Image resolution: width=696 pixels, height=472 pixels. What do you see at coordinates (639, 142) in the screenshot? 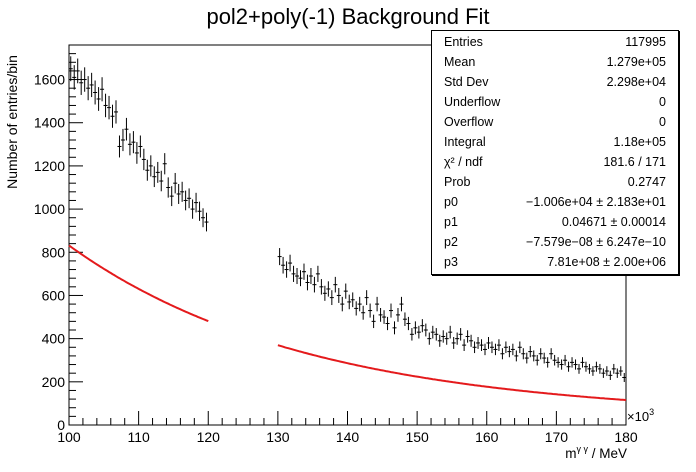
I see `stats-value: 1.18e+05` at bounding box center [639, 142].